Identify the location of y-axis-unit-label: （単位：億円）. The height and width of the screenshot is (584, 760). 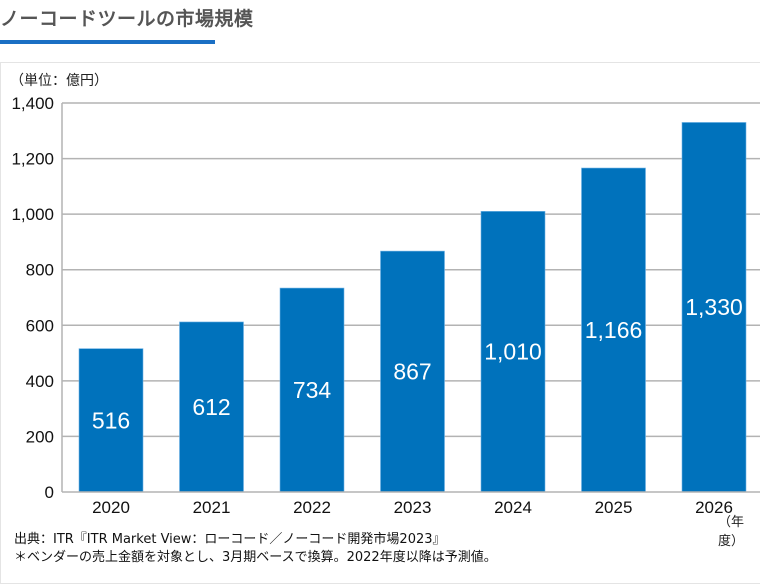
(59, 81).